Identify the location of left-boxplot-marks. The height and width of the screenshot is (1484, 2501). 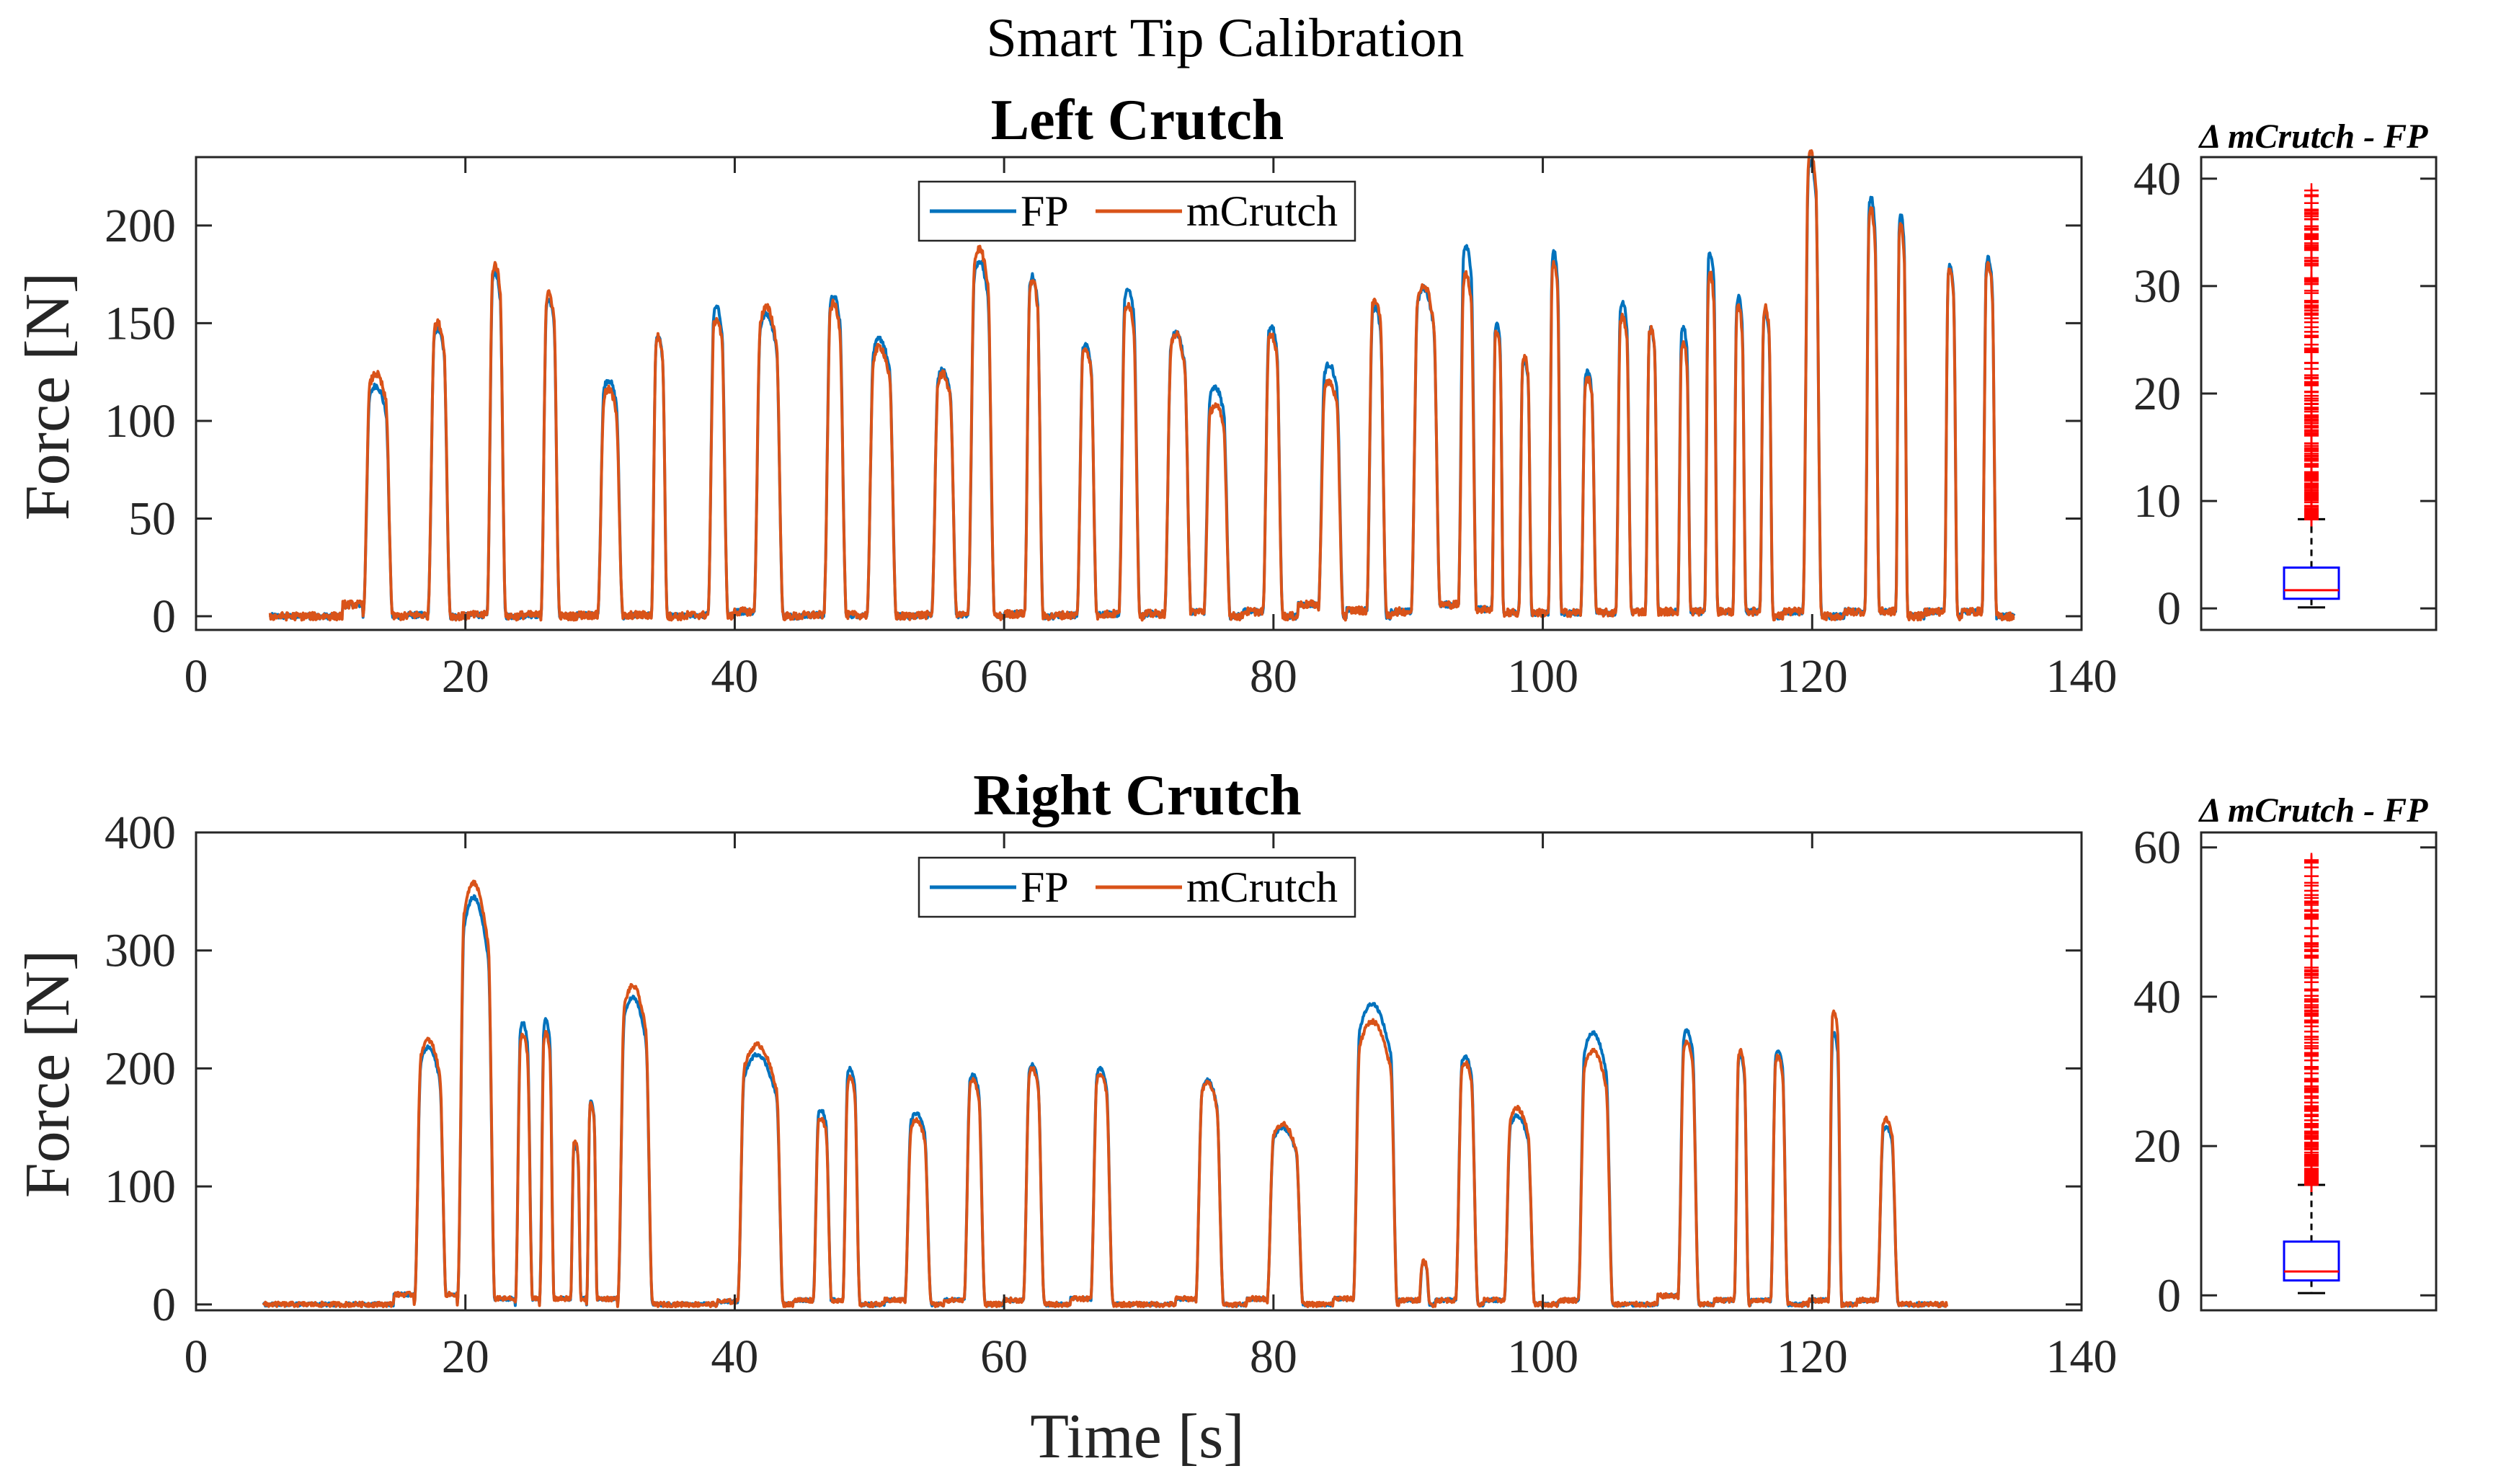
(2311, 396).